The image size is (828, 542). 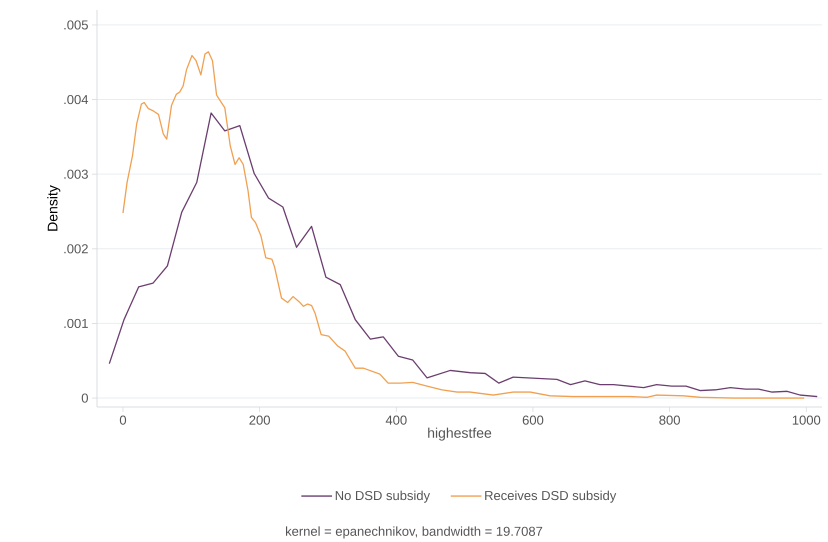 I want to click on x-tick-label: 400, so click(x=396, y=420).